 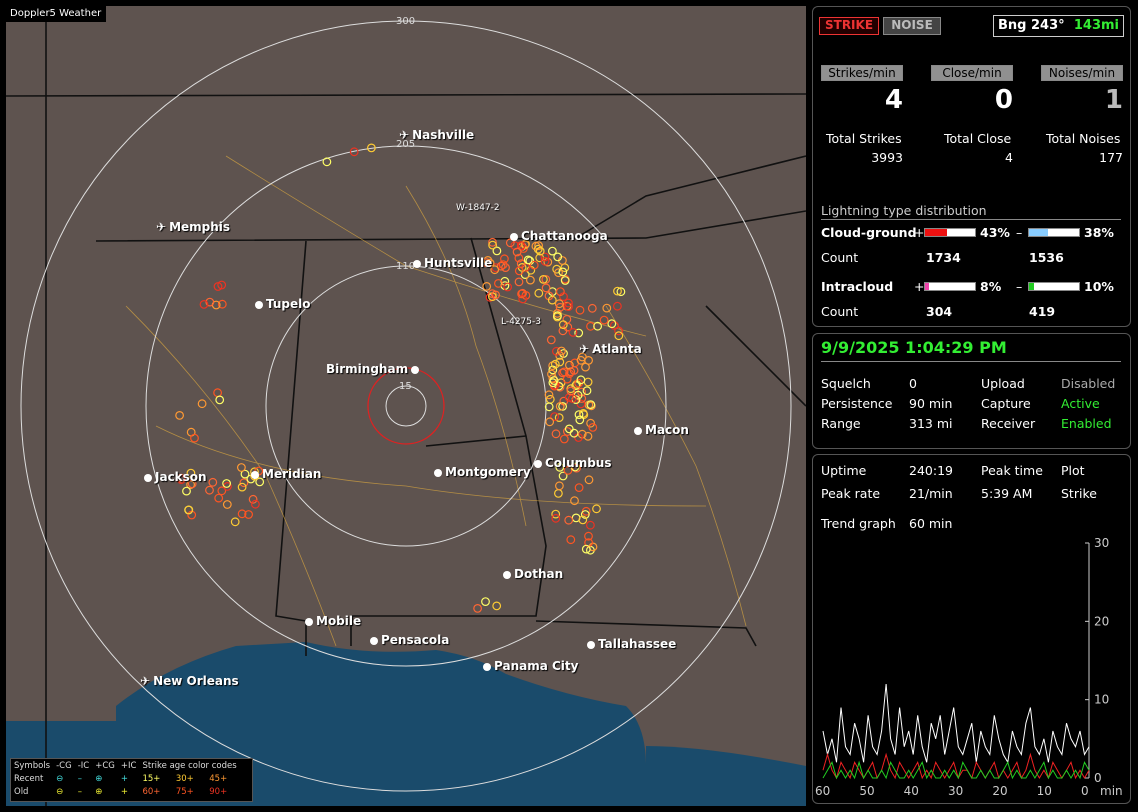 What do you see at coordinates (573, 463) in the screenshot?
I see `city-columbus: Columbus` at bounding box center [573, 463].